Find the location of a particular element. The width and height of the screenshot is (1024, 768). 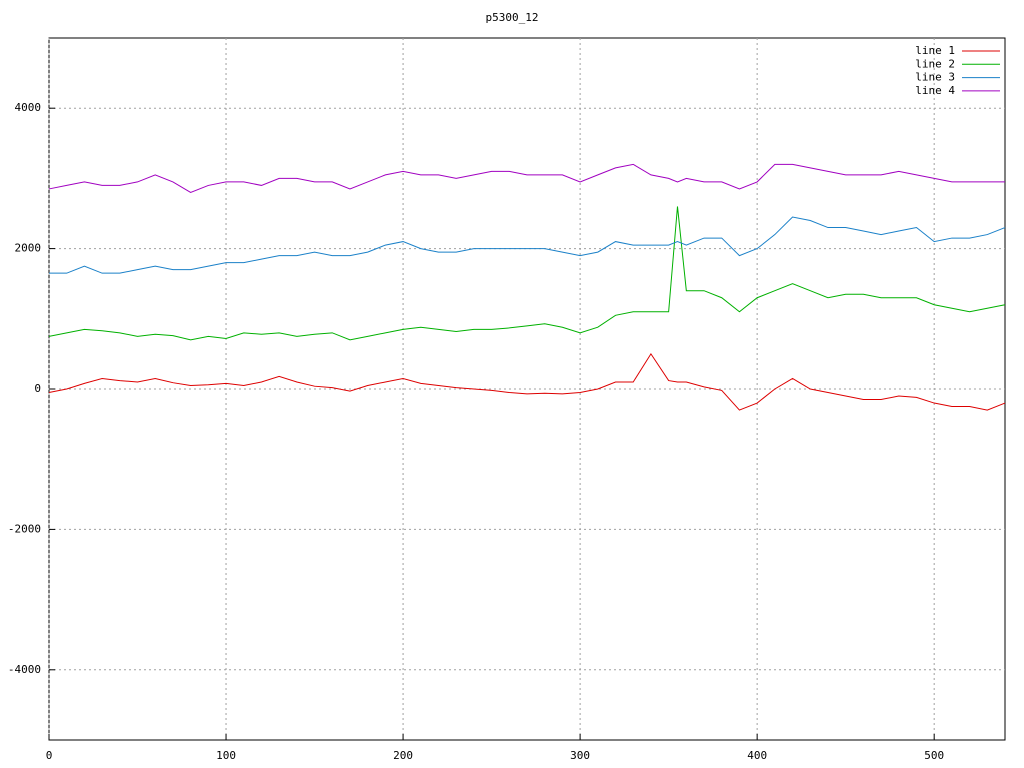

legend-label: line 3 is located at coordinates (935, 77).